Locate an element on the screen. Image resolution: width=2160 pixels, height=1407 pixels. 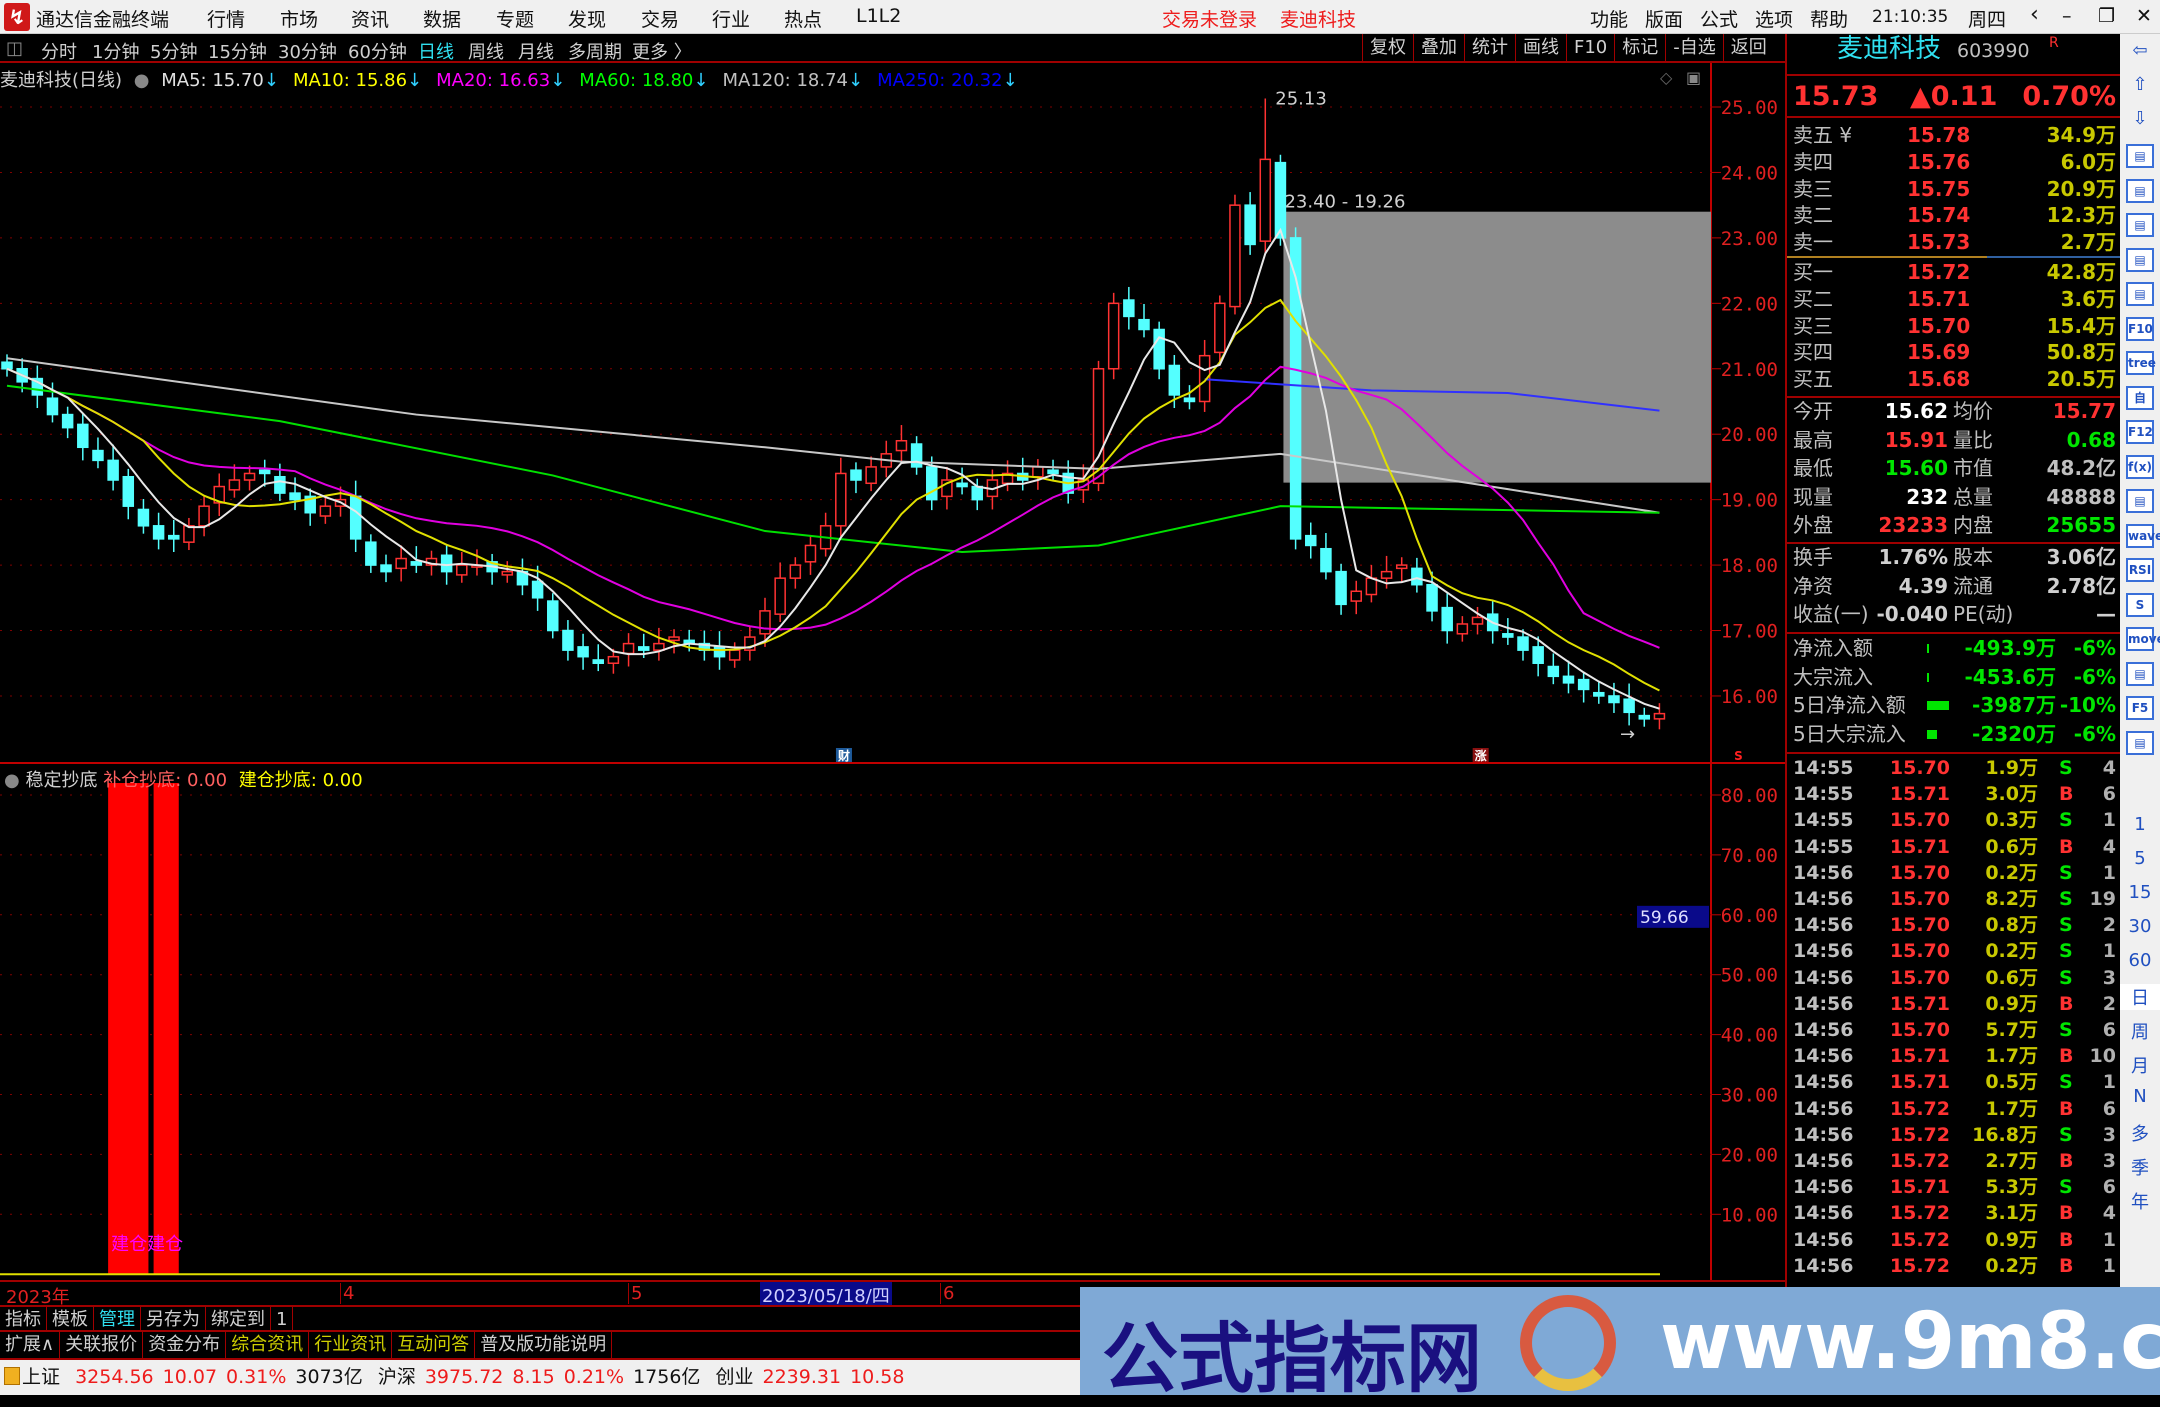
f5-icon: F5 is located at coordinates (2140, 708).